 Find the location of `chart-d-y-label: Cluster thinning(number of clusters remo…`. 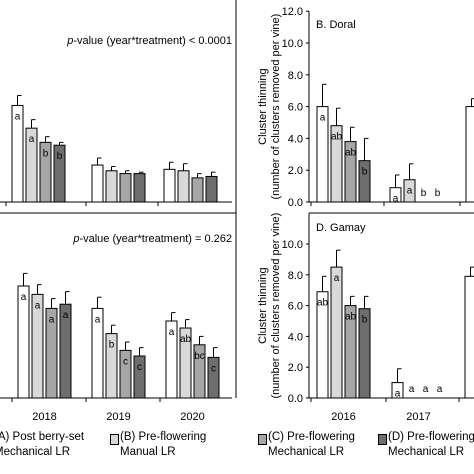

chart-d-y-label: Cluster thinning(number of clusters remo… is located at coordinates (269, 306).